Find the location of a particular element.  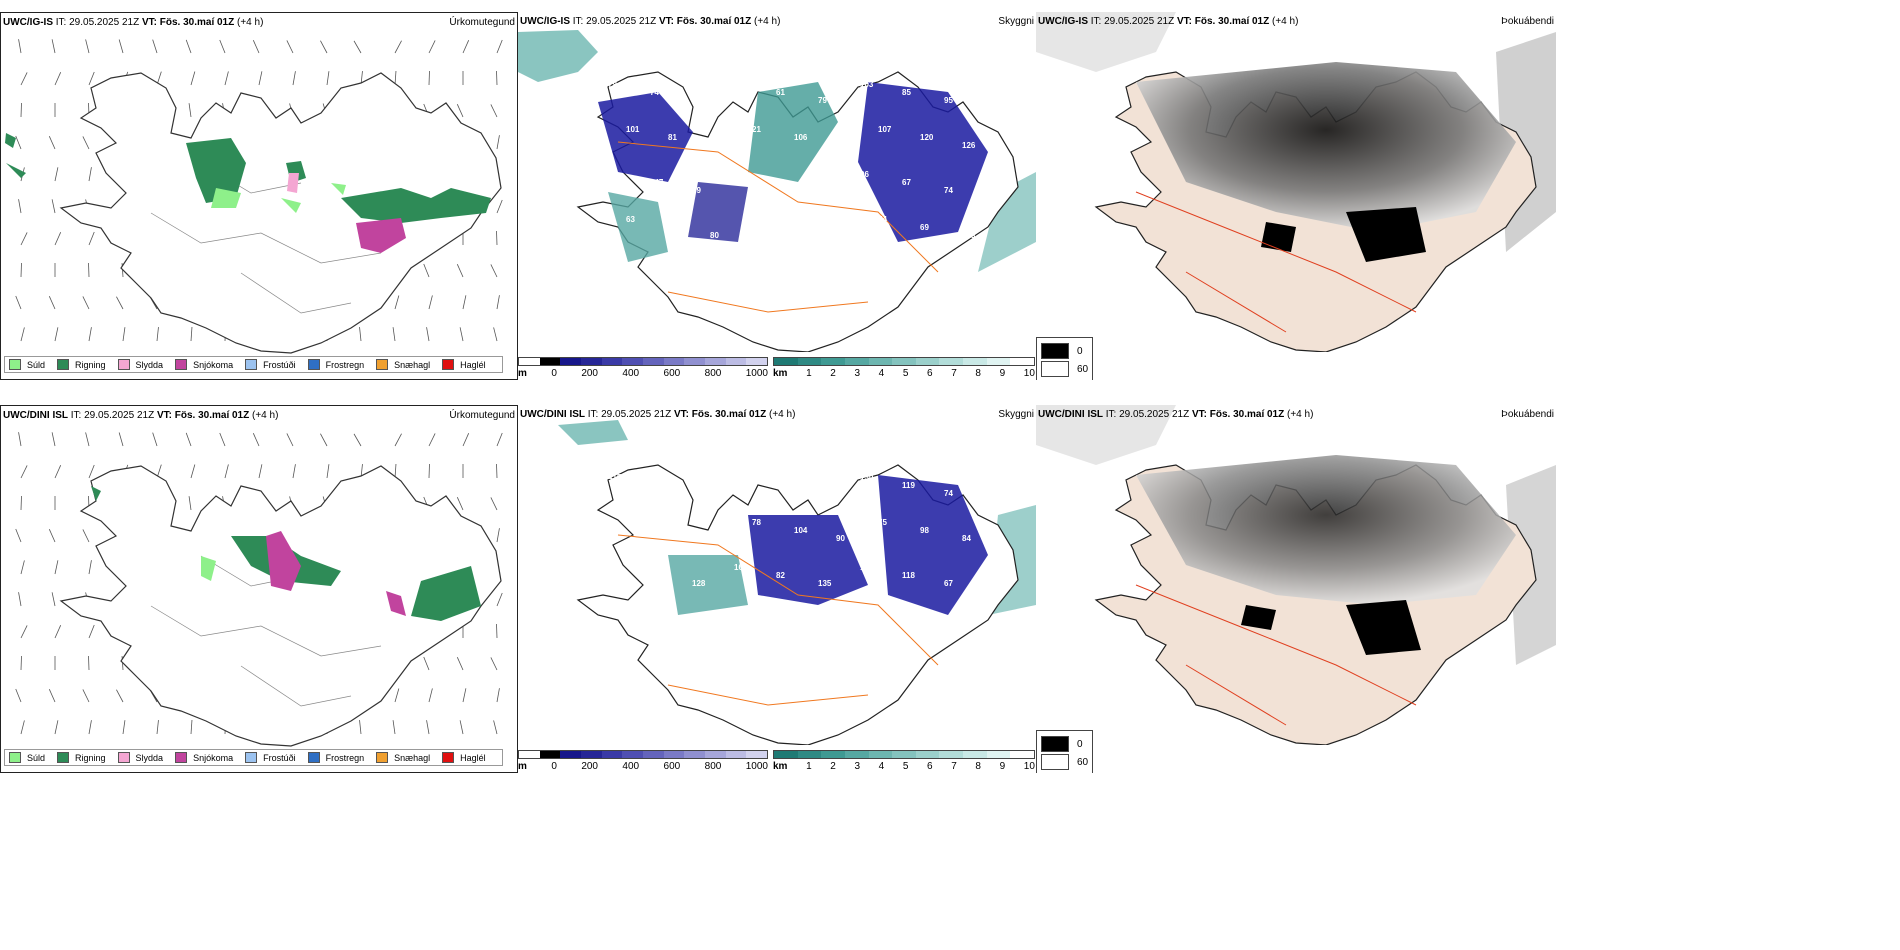

visibility-value: 103 is located at coordinates (867, 84).